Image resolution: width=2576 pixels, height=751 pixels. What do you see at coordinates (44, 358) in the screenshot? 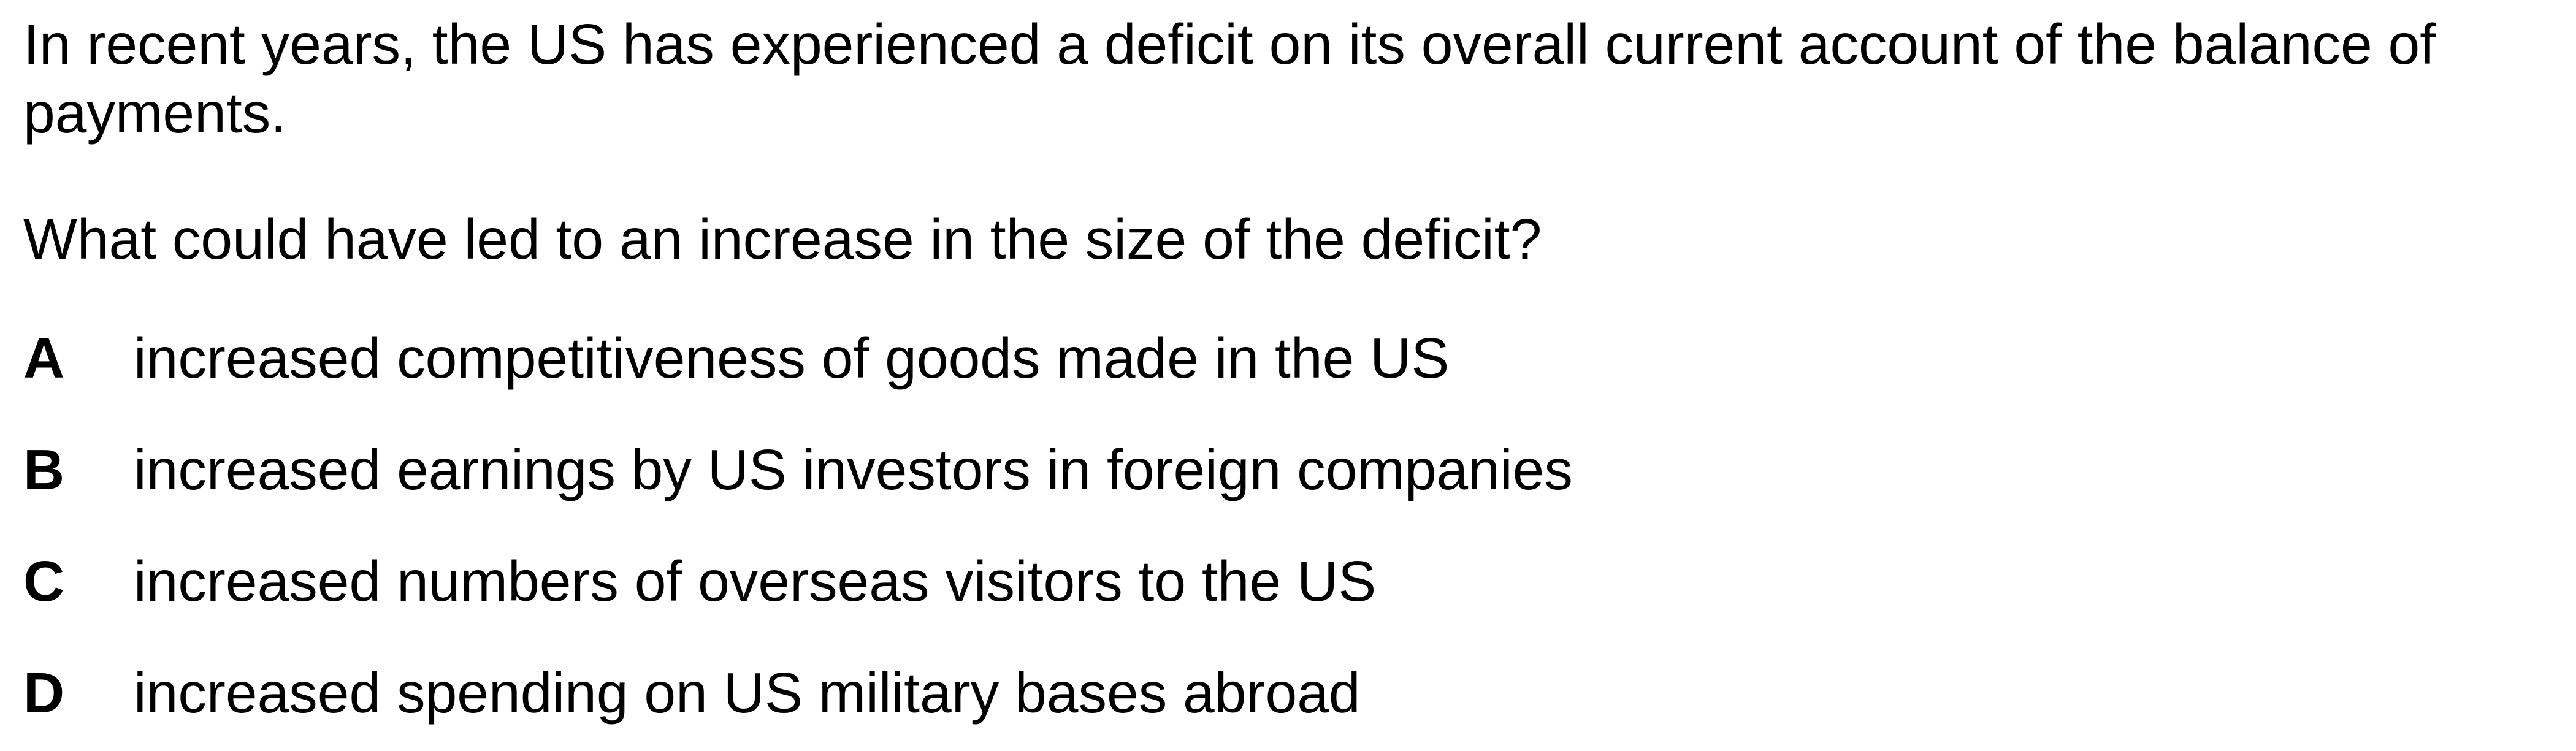
I see `option-letter: A` at bounding box center [44, 358].